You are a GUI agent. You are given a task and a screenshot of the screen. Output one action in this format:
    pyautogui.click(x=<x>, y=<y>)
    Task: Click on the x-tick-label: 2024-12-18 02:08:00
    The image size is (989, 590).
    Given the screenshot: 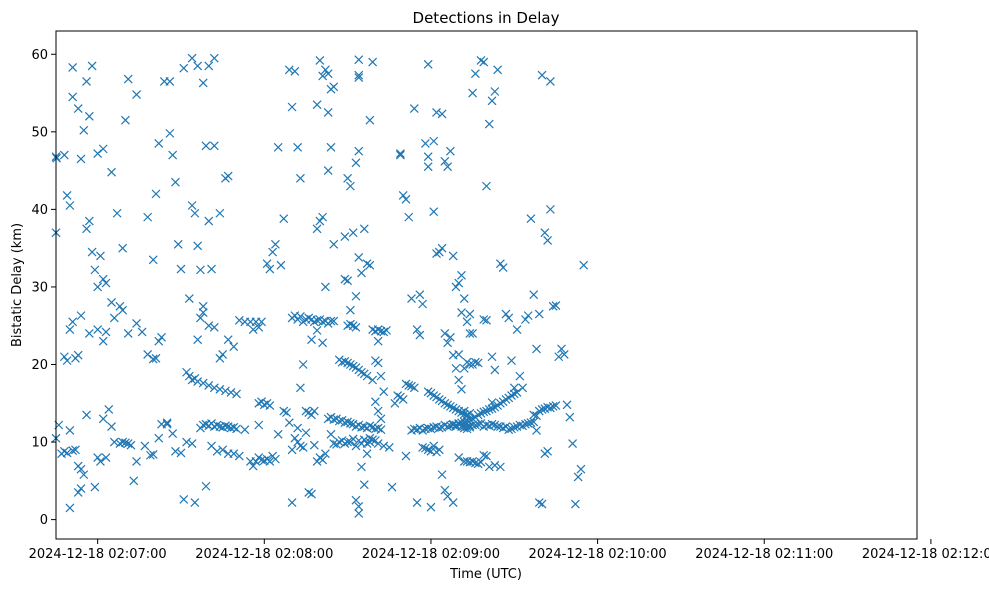 What is the action you would take?
    pyautogui.click(x=264, y=554)
    